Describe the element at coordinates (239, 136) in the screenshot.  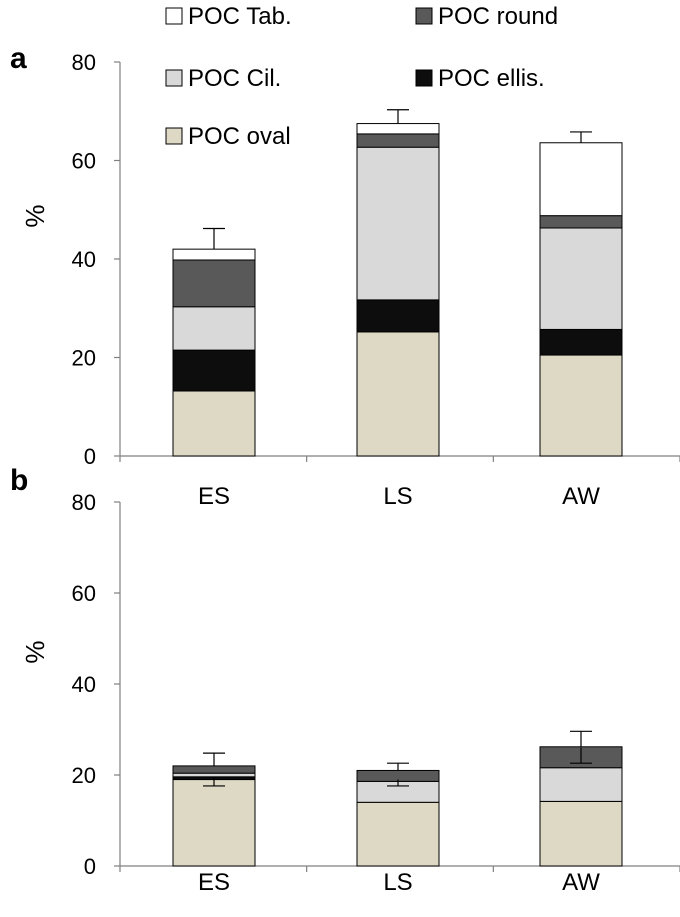
I see `legend-label: POC oval` at that location.